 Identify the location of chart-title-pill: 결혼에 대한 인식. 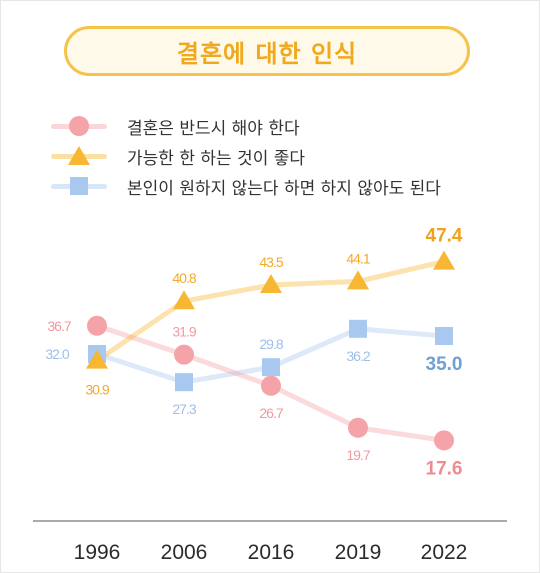
(267, 51).